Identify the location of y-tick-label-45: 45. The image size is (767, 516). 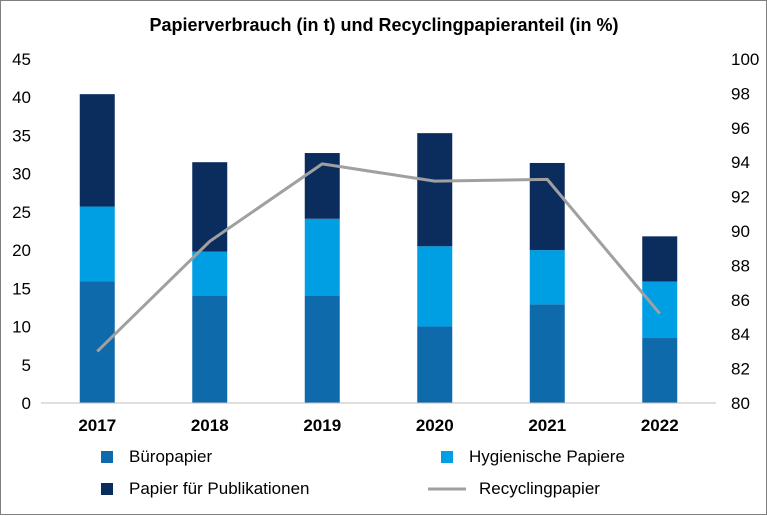
(21, 59).